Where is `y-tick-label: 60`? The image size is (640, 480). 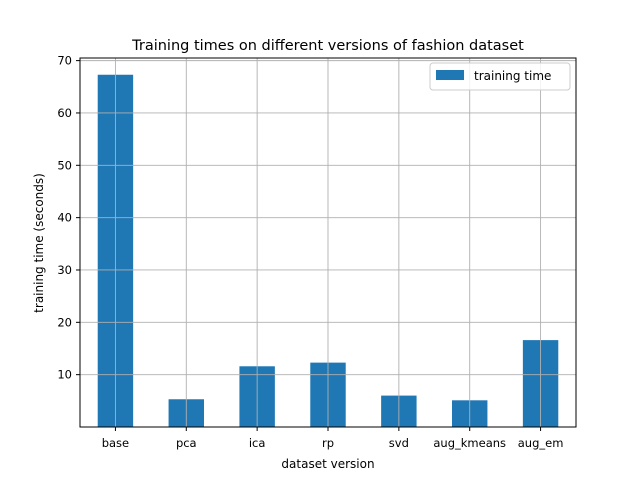 y-tick-label: 60 is located at coordinates (64, 113).